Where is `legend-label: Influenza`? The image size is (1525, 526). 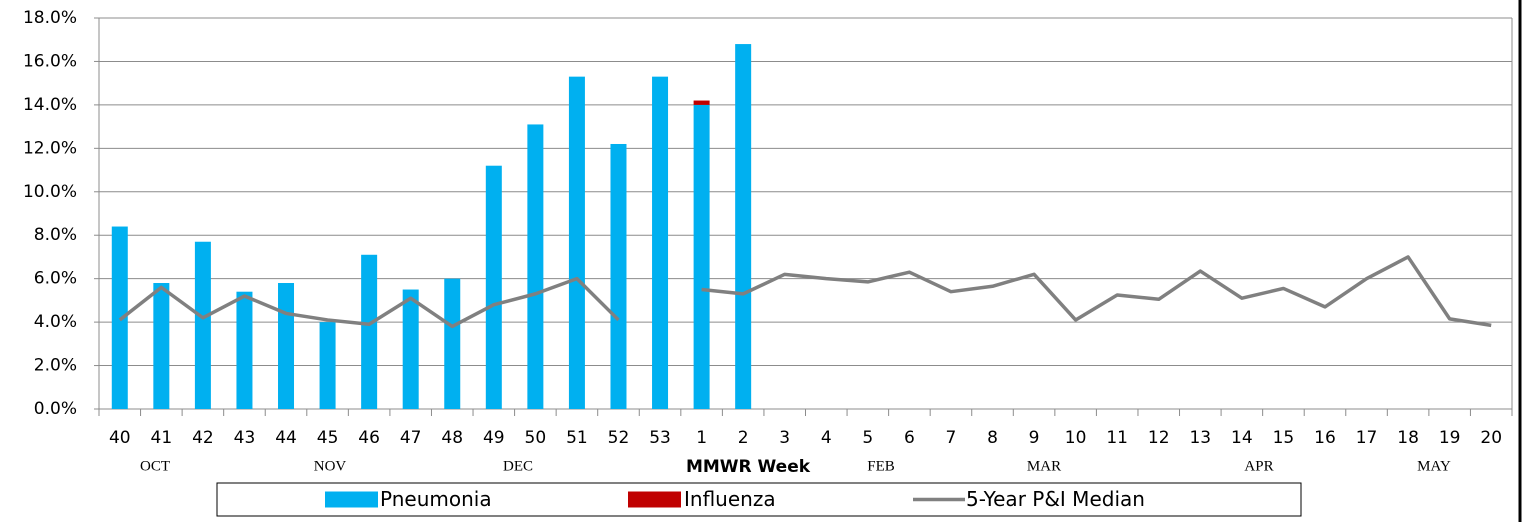
legend-label: Influenza is located at coordinates (730, 499).